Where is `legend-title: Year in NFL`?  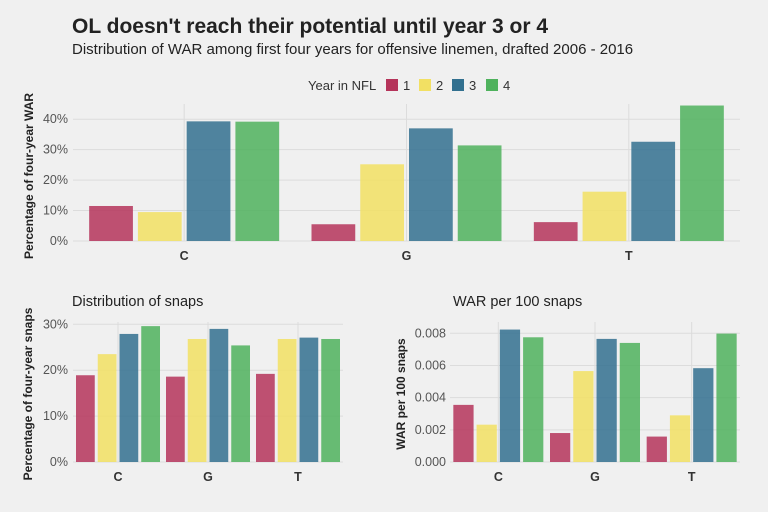
legend-title: Year in NFL is located at coordinates (342, 85).